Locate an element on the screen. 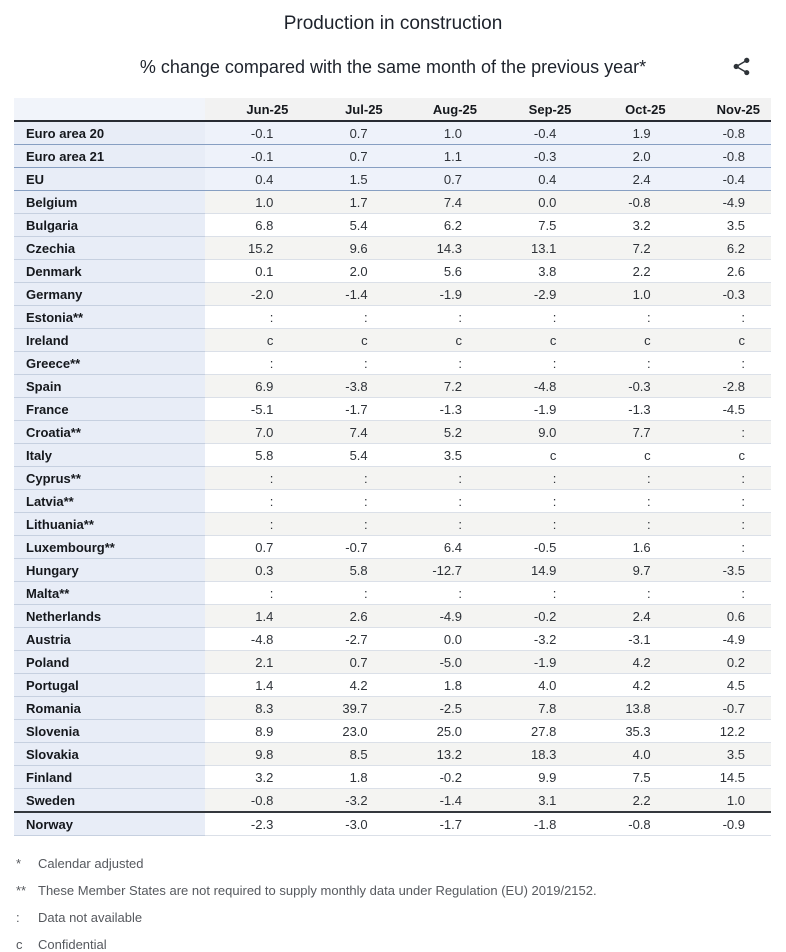 This screenshot has height=952, width=786. value-cell: 4.2 is located at coordinates (629, 685).